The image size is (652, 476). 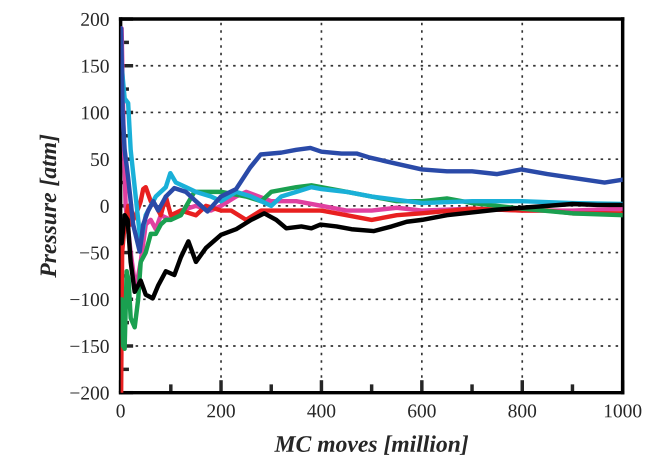 I want to click on y-tick-label: 100, so click(x=95, y=113).